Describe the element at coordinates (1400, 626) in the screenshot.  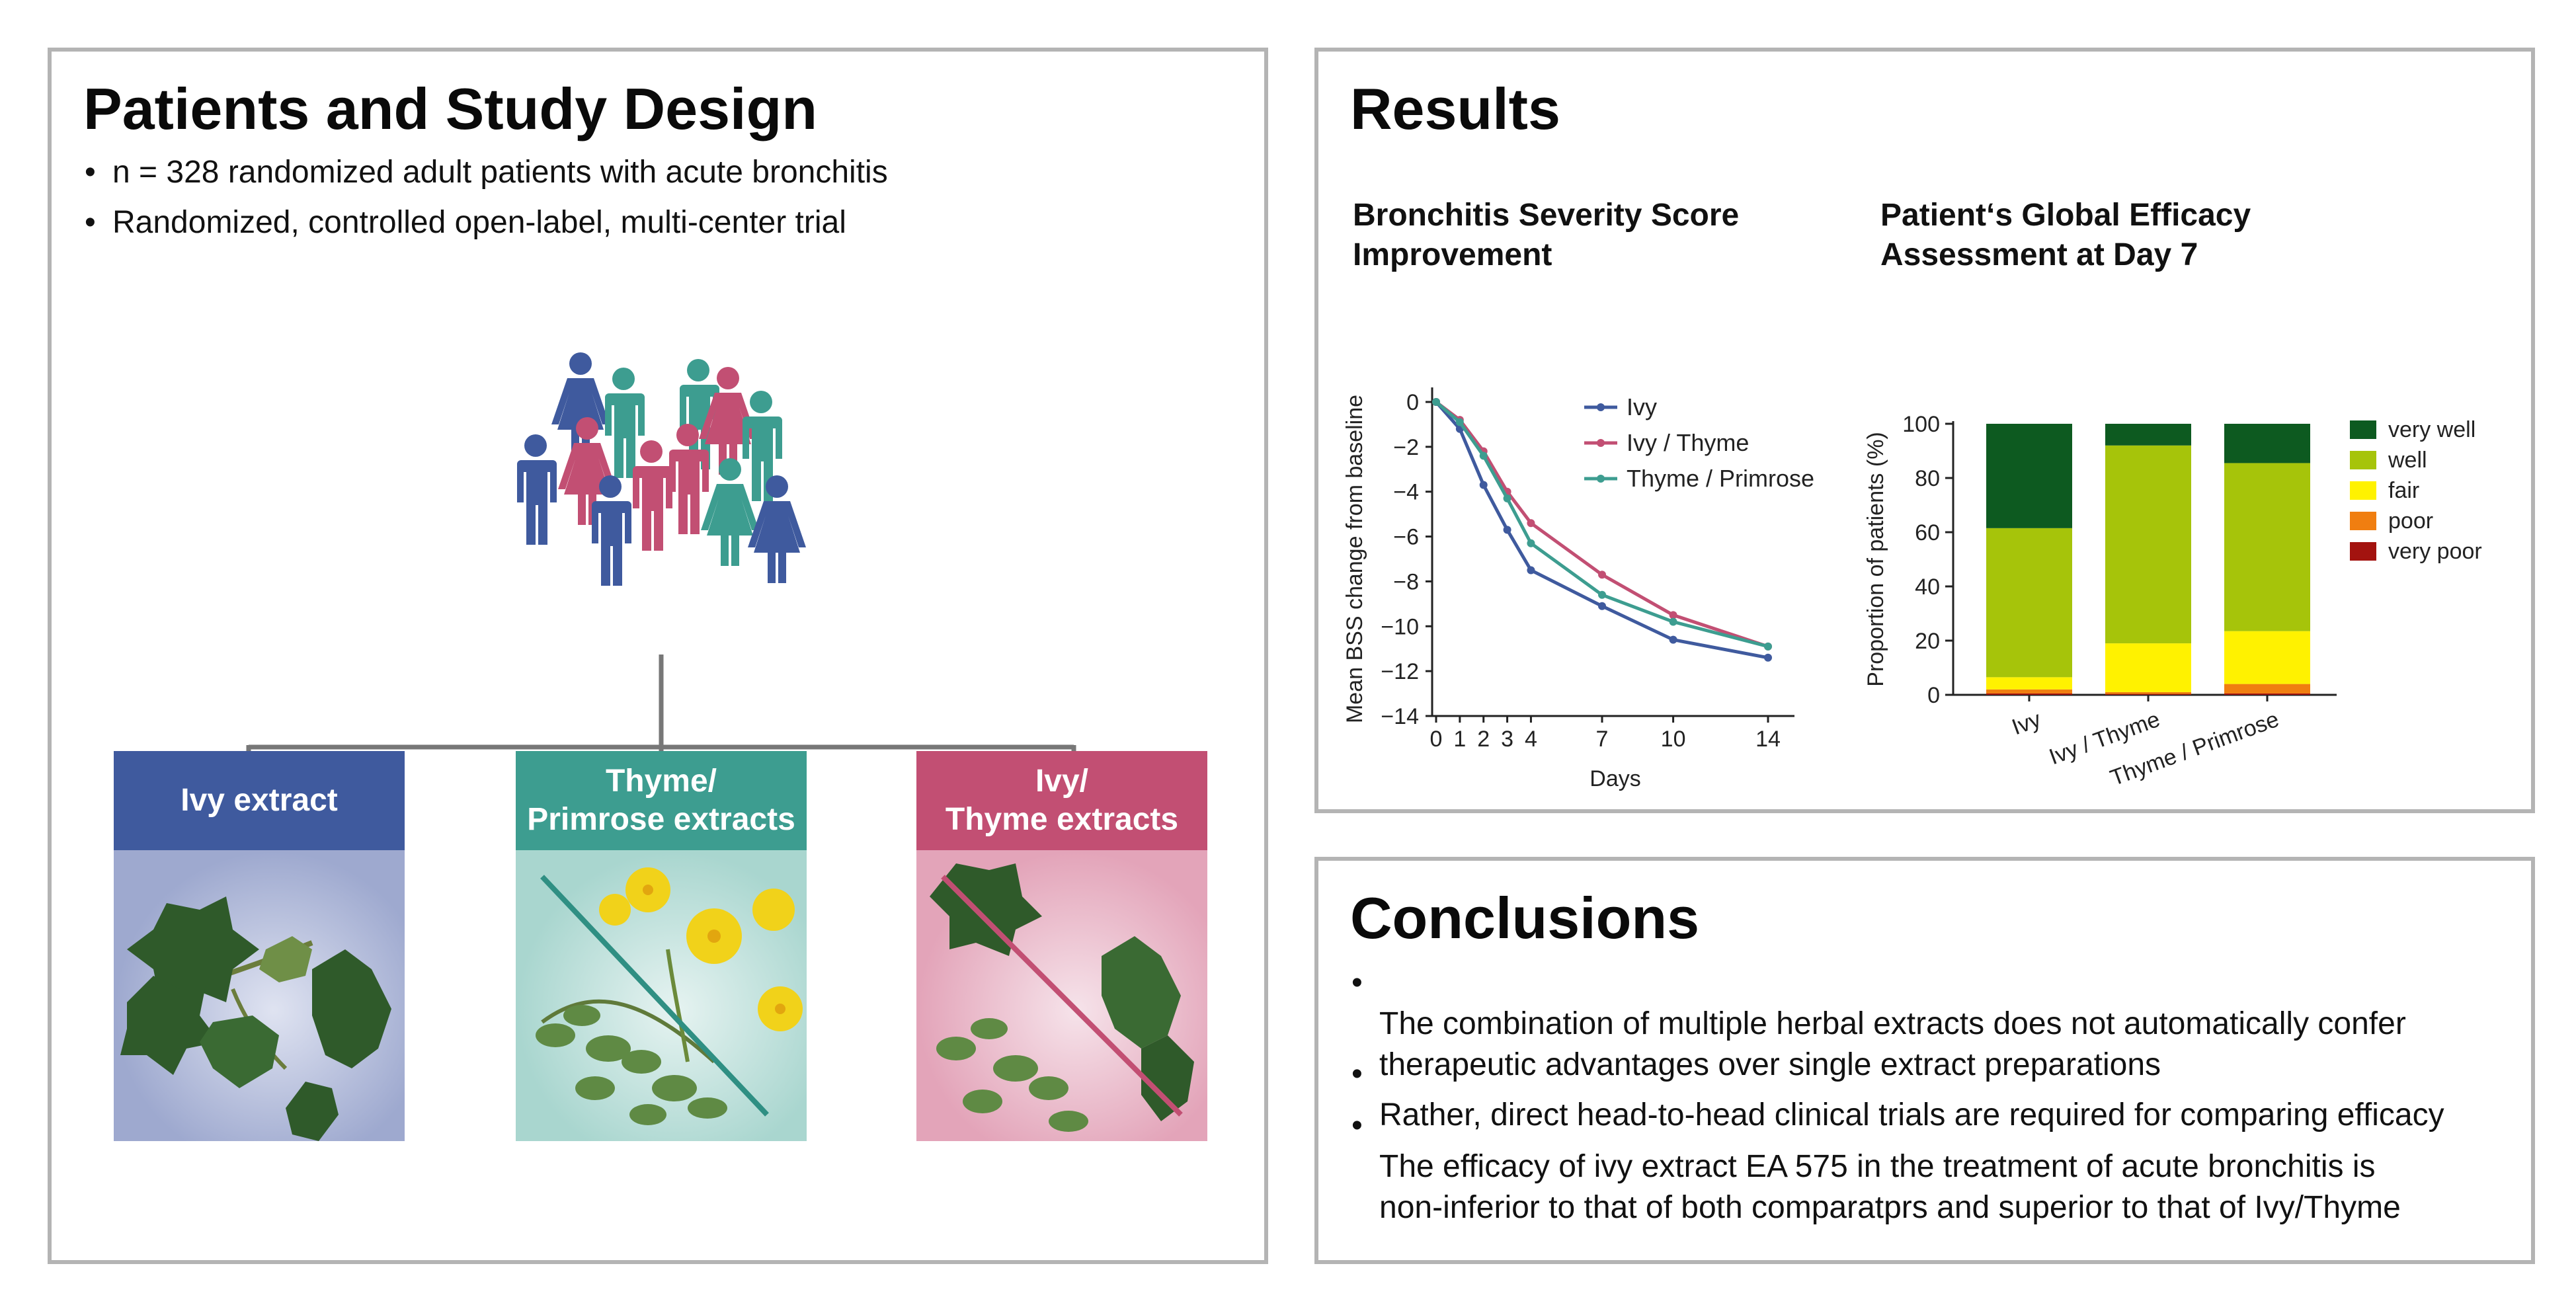
I see `y-tick-label: −10` at that location.